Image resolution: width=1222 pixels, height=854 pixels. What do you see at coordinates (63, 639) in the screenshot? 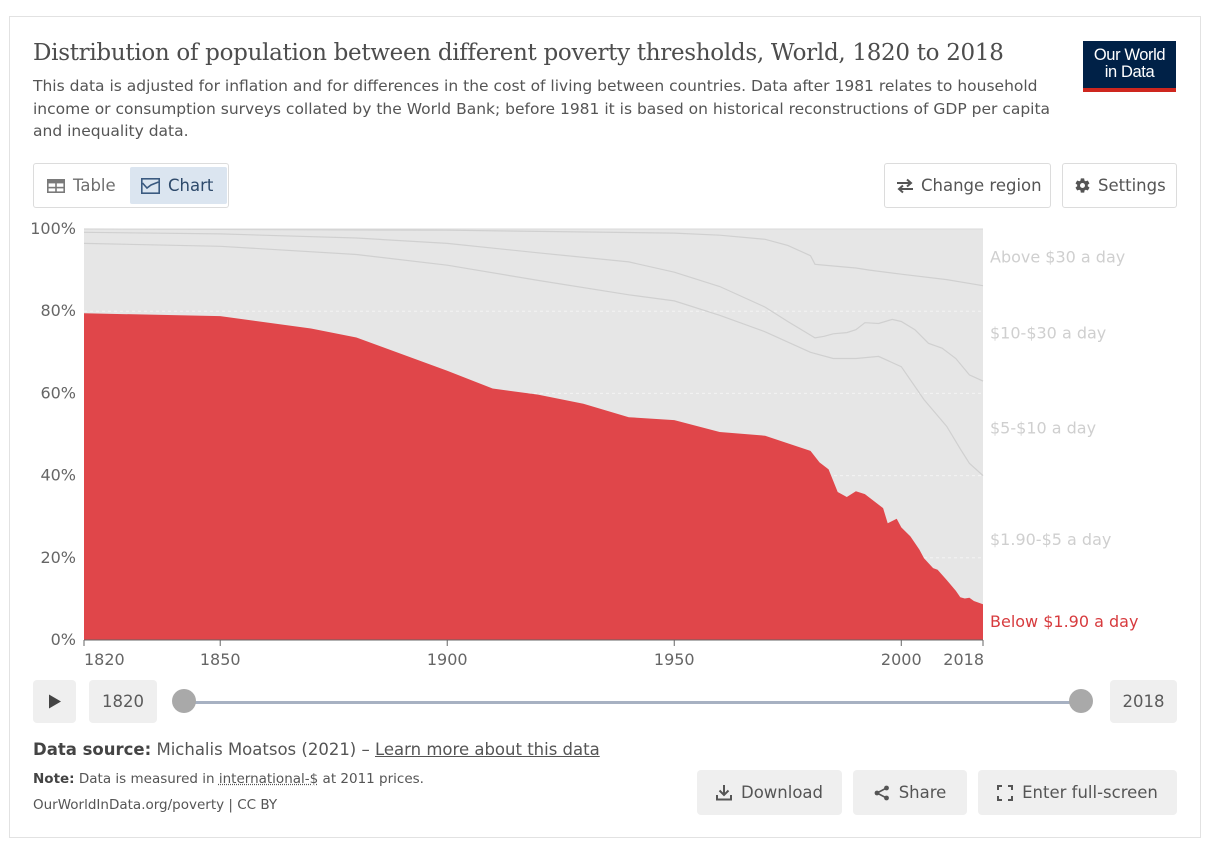
I see `y-tick-label: 0%` at bounding box center [63, 639].